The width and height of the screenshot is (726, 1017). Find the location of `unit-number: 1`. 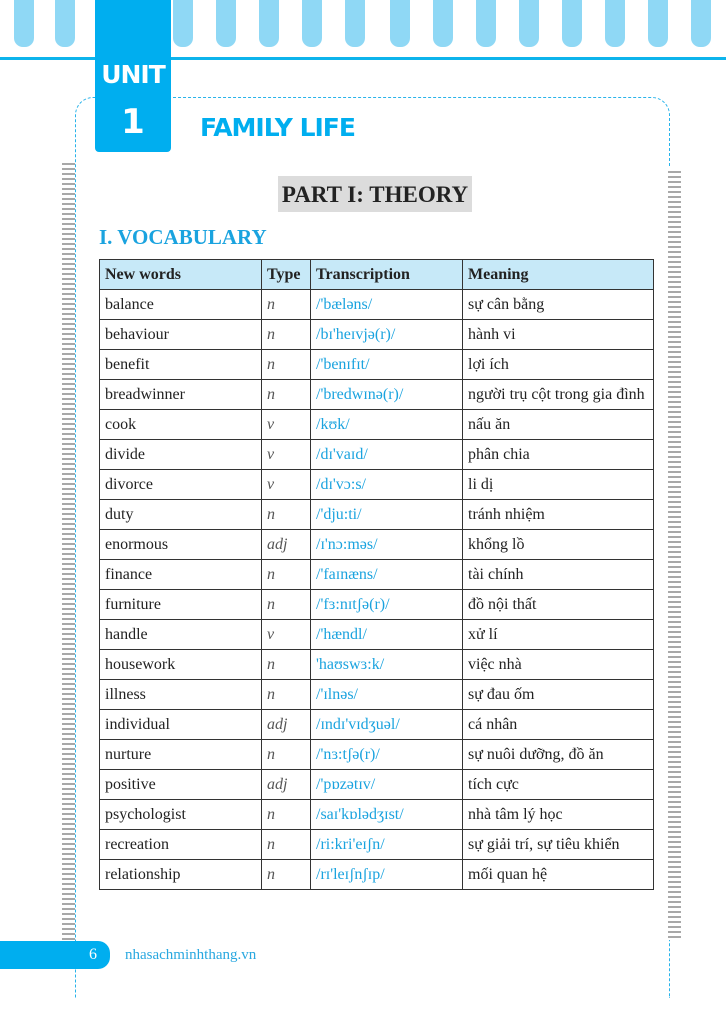

unit-number: 1 is located at coordinates (133, 122).